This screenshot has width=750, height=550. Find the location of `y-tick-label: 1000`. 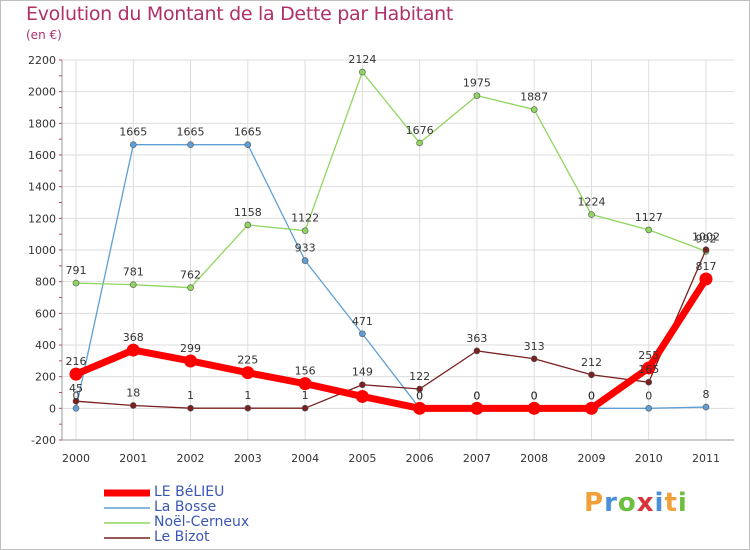

y-tick-label: 1000 is located at coordinates (42, 250).